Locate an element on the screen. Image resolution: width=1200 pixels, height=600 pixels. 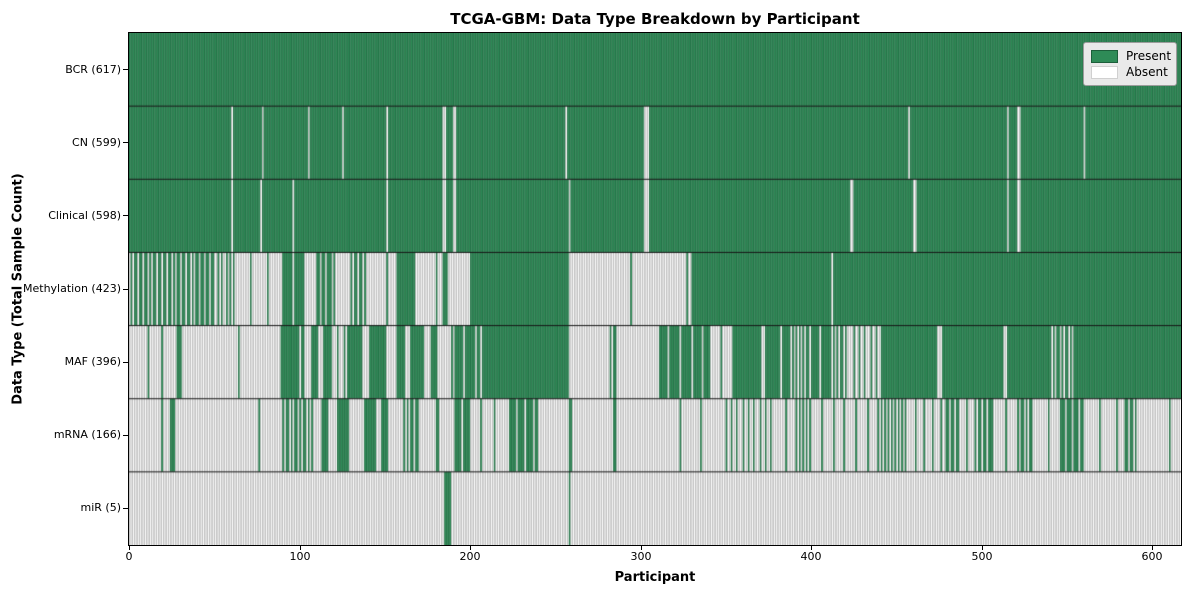
legend: Present Absent is located at coordinates (1130, 64).